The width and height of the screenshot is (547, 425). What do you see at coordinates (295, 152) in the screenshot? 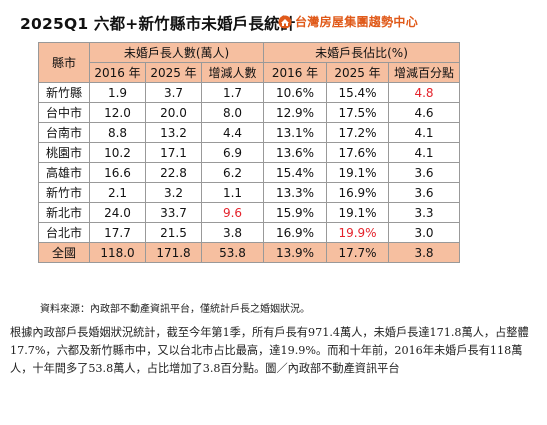
I see `share-2016-cell: 13.6%` at bounding box center [295, 152].